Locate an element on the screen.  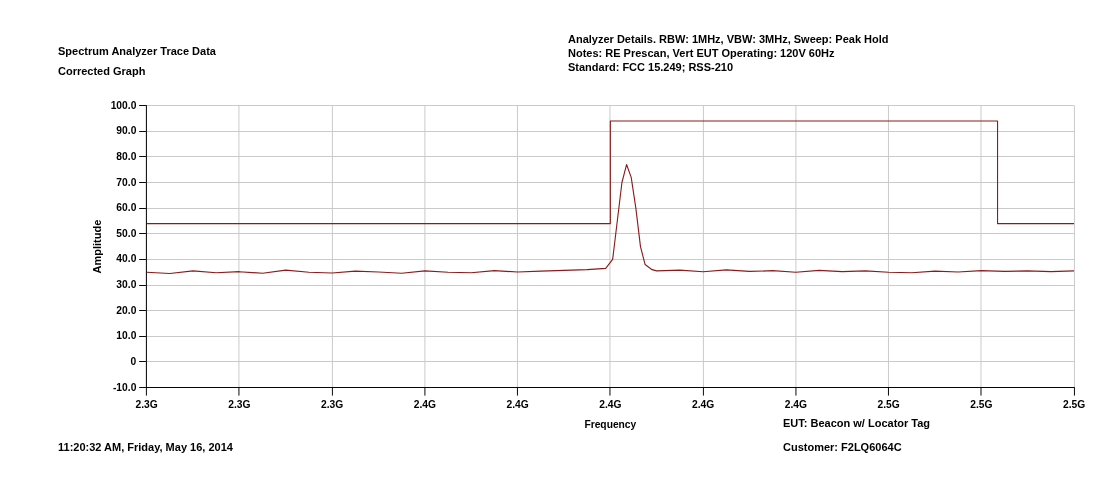
chart-subtitle: Corrected Graph is located at coordinates (102, 71).